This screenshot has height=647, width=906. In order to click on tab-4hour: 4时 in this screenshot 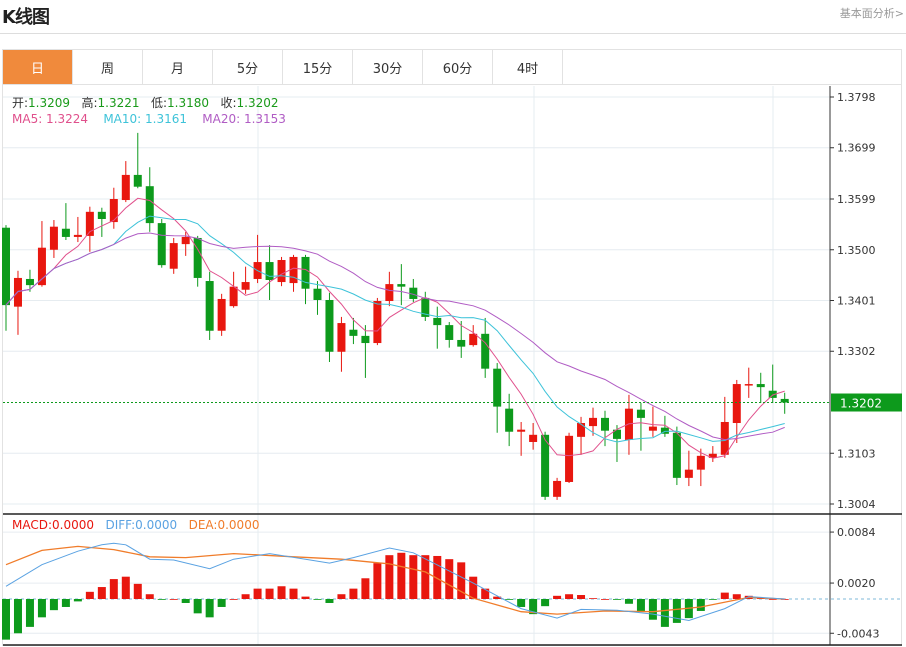, I will do `click(528, 67)`.